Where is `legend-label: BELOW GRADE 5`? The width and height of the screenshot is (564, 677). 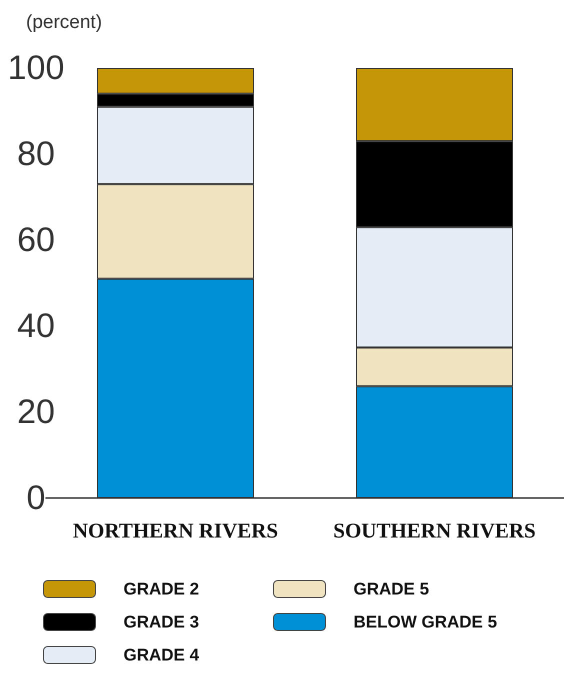 legend-label: BELOW GRADE 5 is located at coordinates (426, 622).